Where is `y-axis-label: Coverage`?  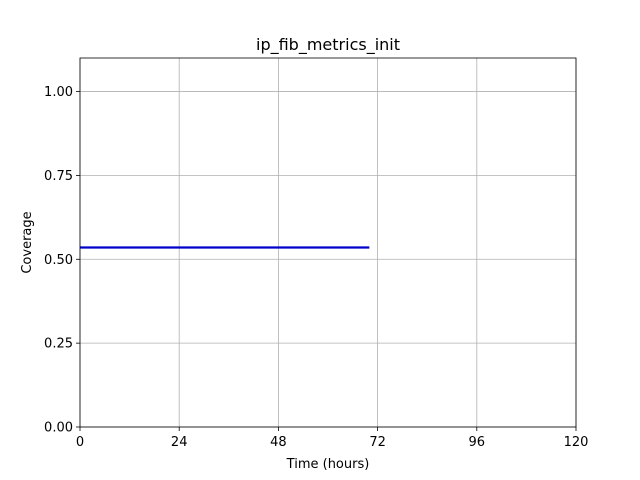
y-axis-label: Coverage is located at coordinates (27, 242).